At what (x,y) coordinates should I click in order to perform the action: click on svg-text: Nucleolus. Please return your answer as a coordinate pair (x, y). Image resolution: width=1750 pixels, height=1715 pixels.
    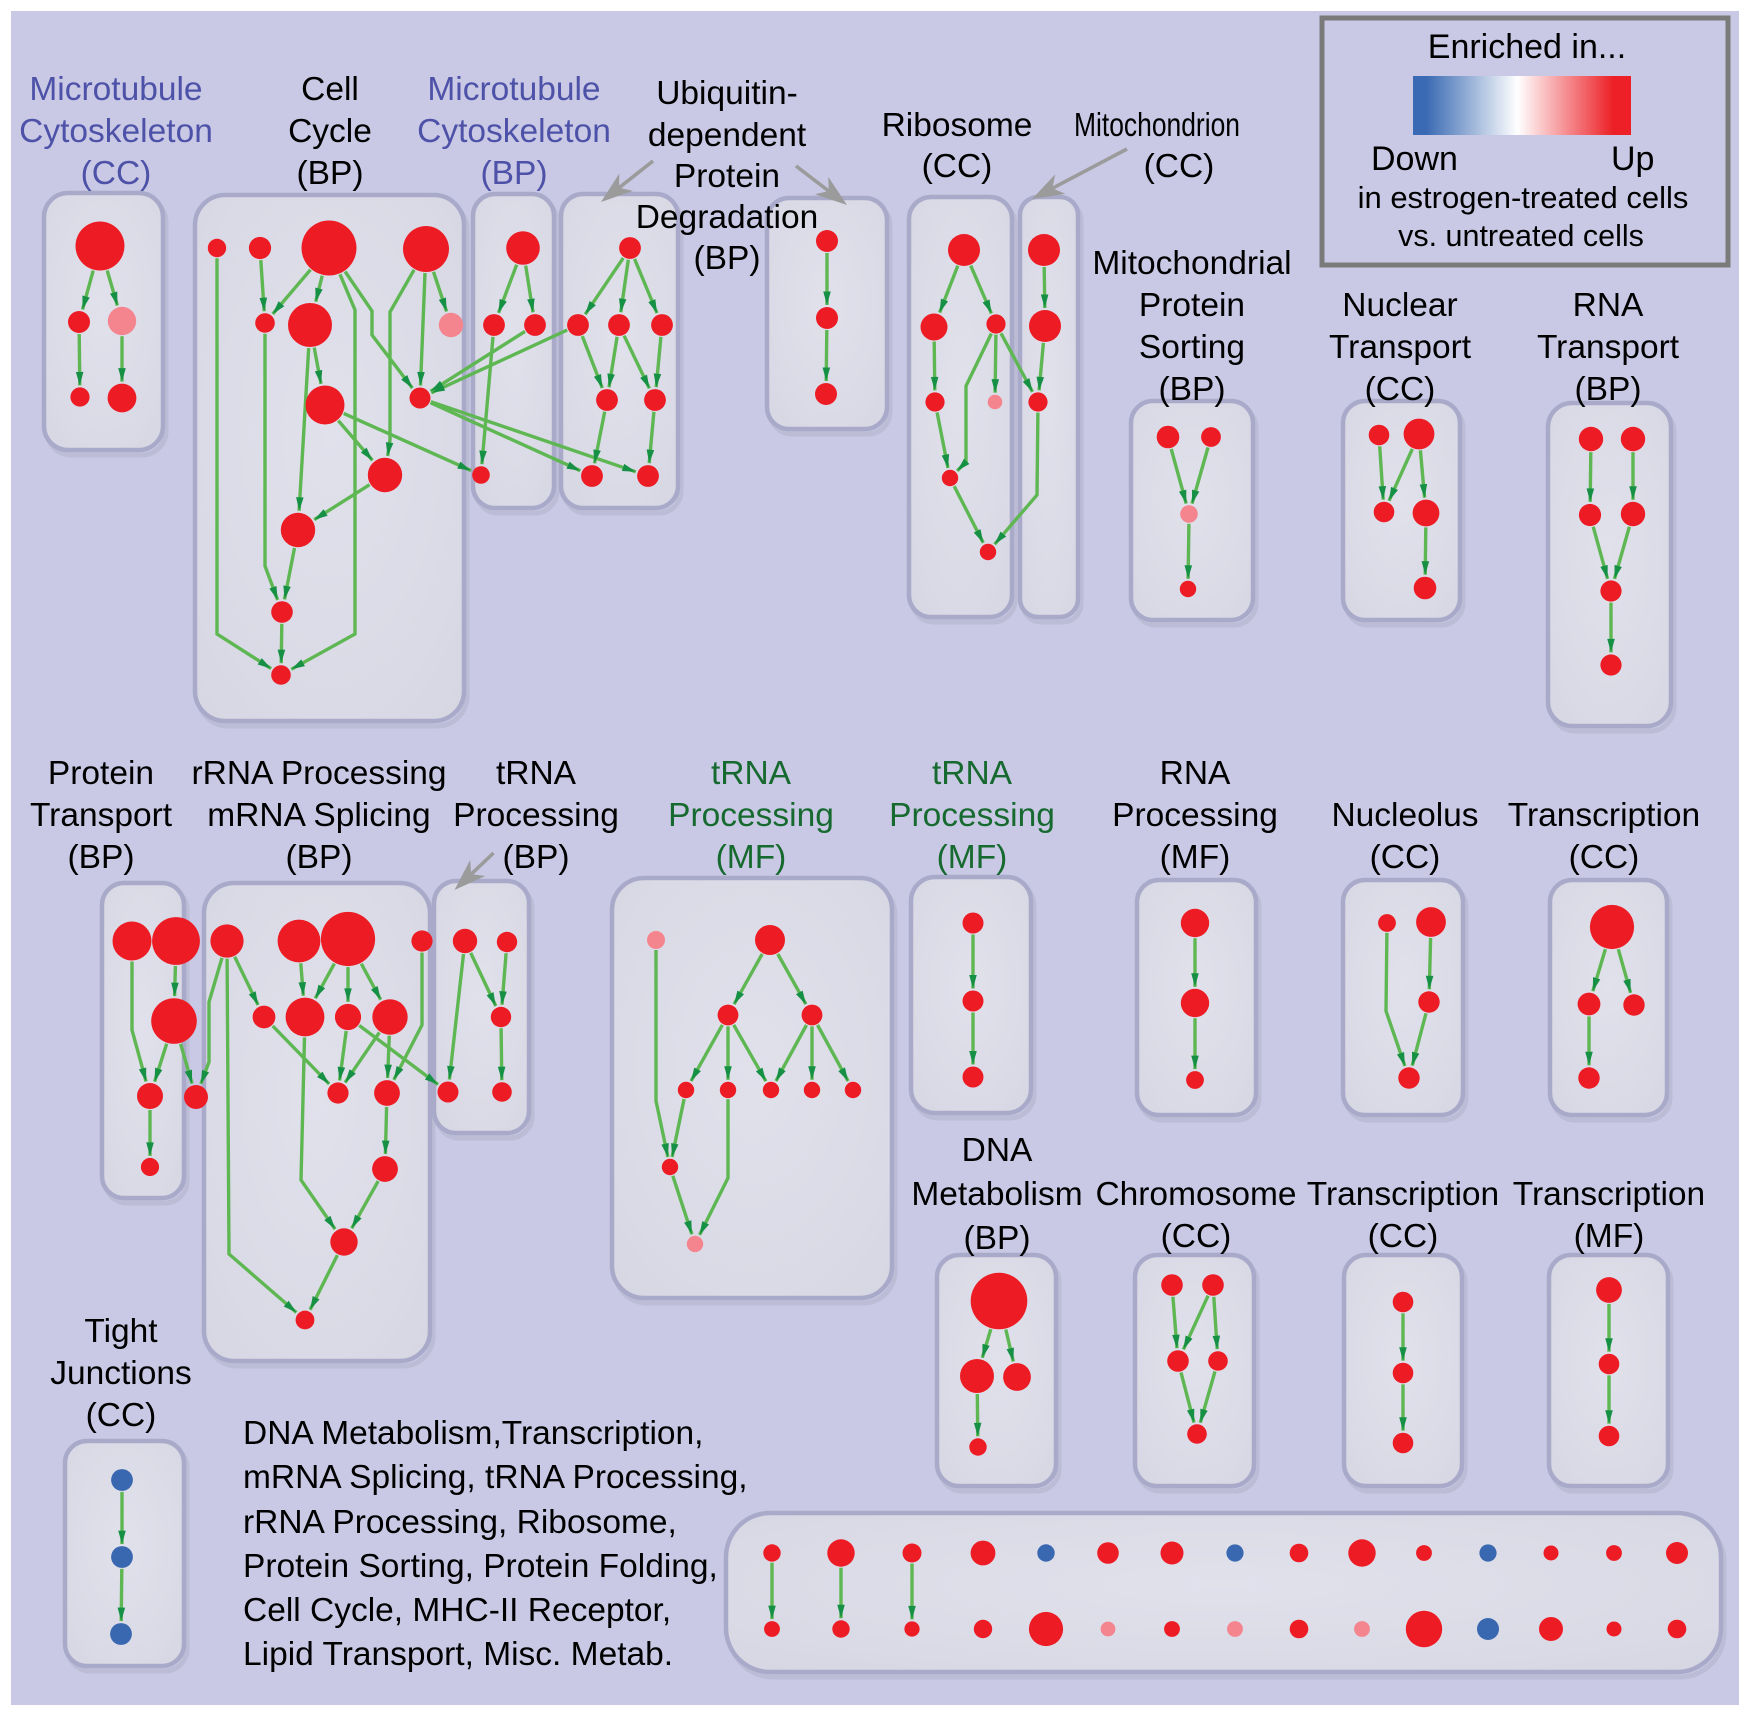
    Looking at the image, I should click on (1404, 815).